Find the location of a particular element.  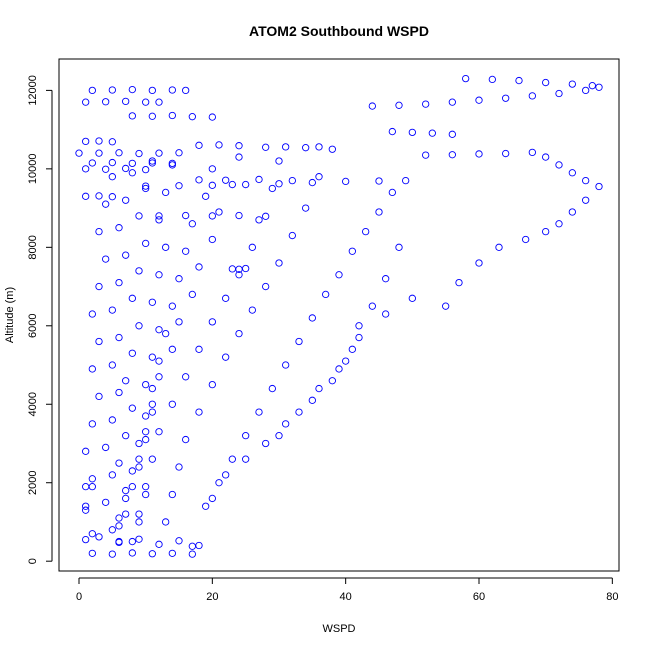

y-axis: 0 2000 4000 6000 8000 10000 12000 is located at coordinates (40, 319).